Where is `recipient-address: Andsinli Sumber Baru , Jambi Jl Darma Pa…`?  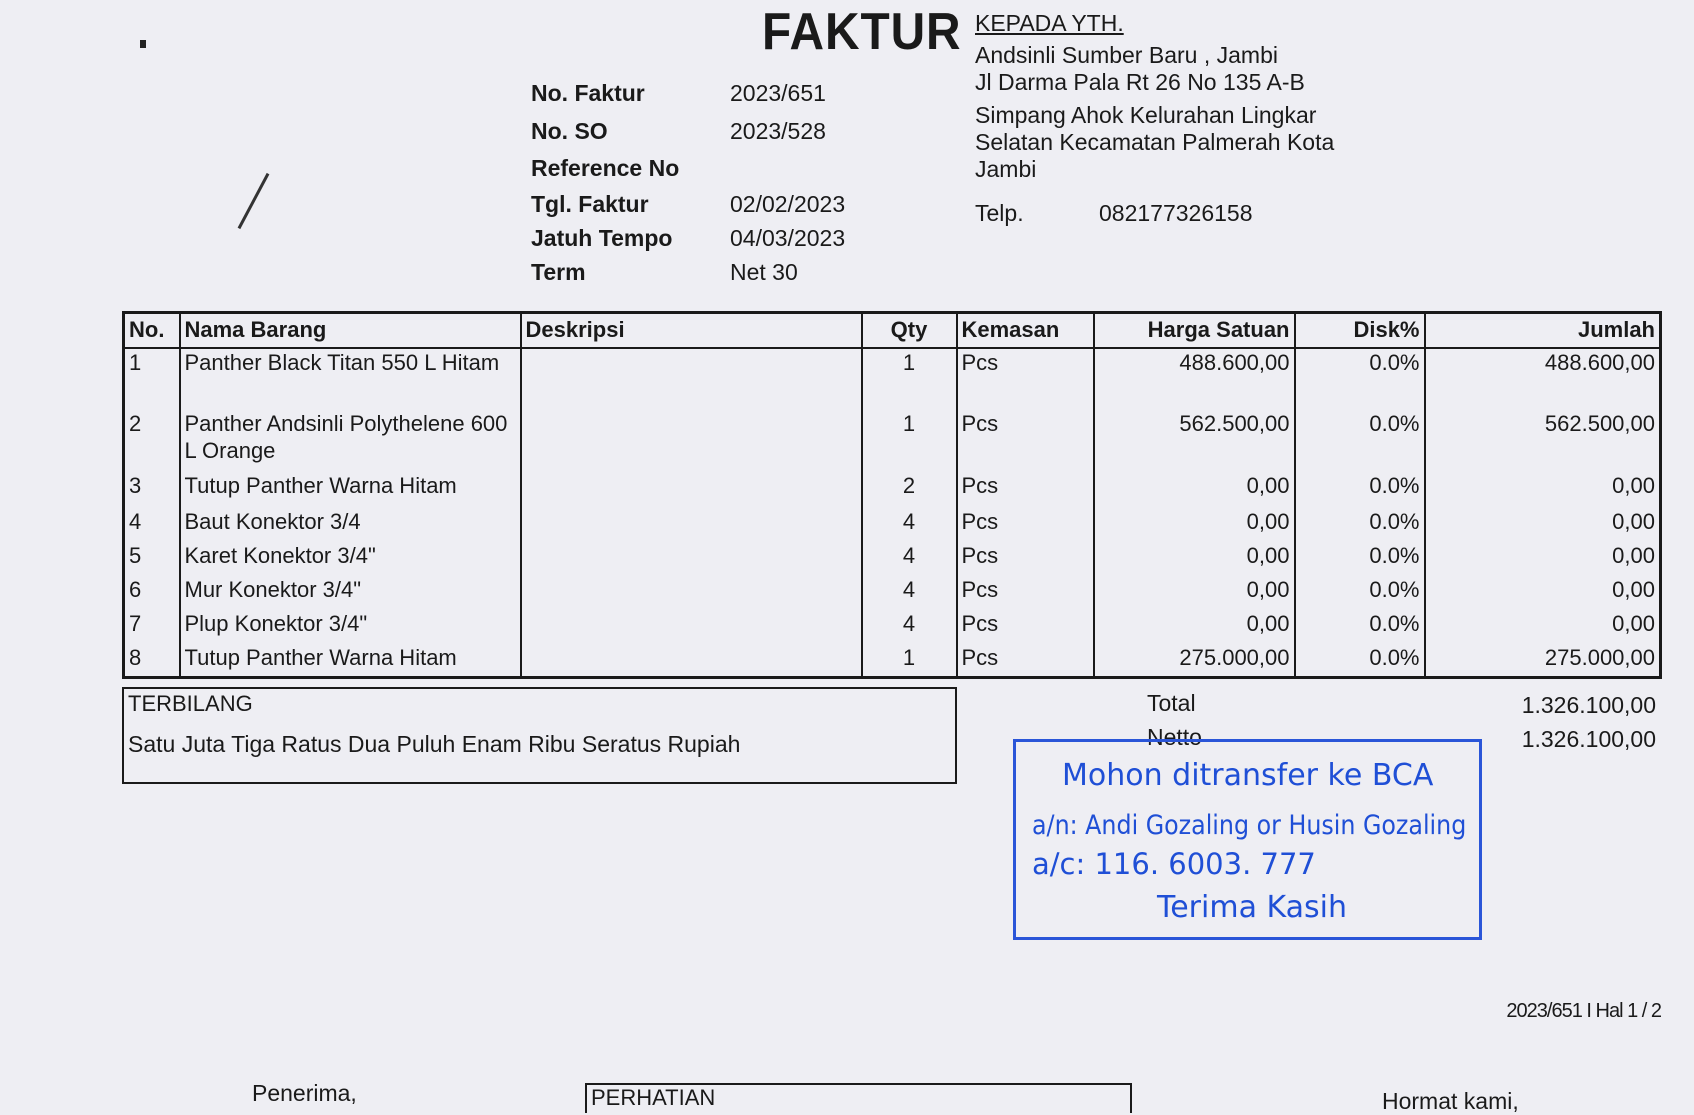 recipient-address: Andsinli Sumber Baru , Jambi Jl Darma Pa… is located at coordinates (1154, 112).